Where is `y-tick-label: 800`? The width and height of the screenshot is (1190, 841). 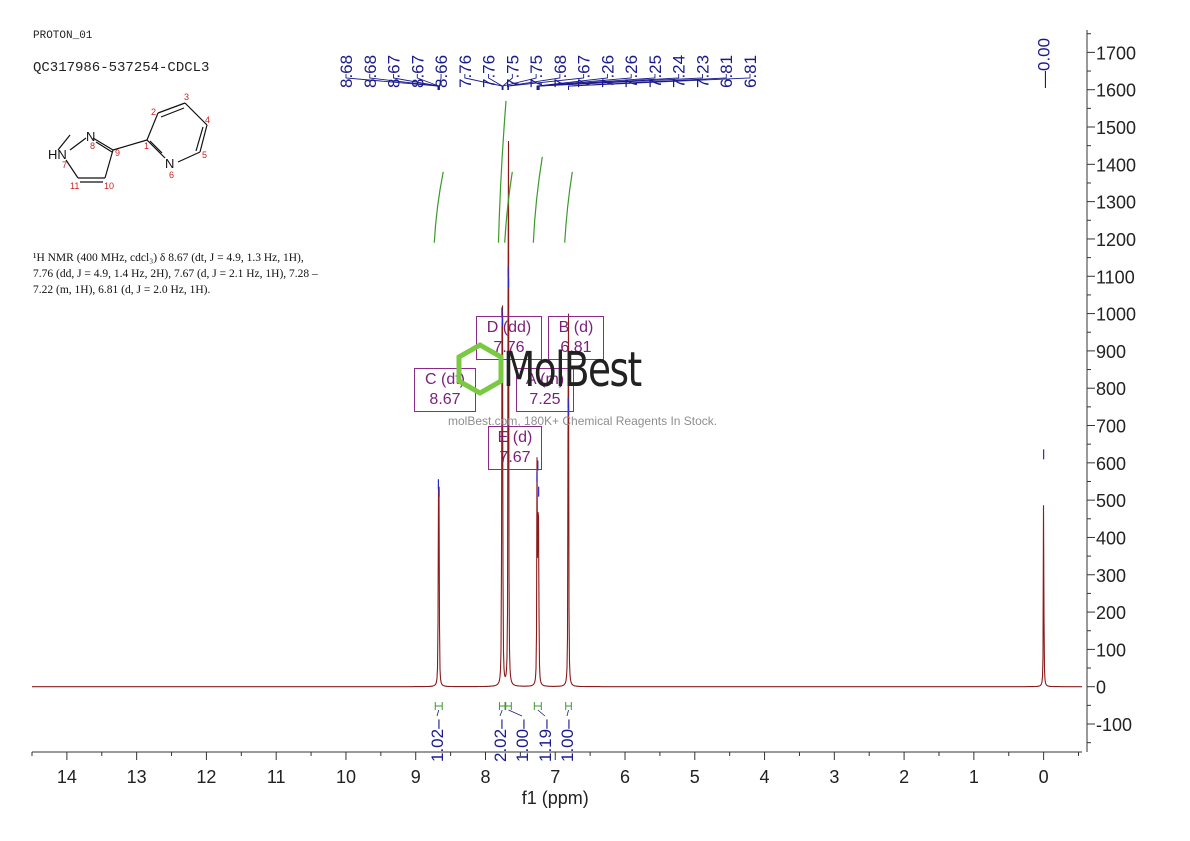
y-tick-label: 800 is located at coordinates (1111, 389).